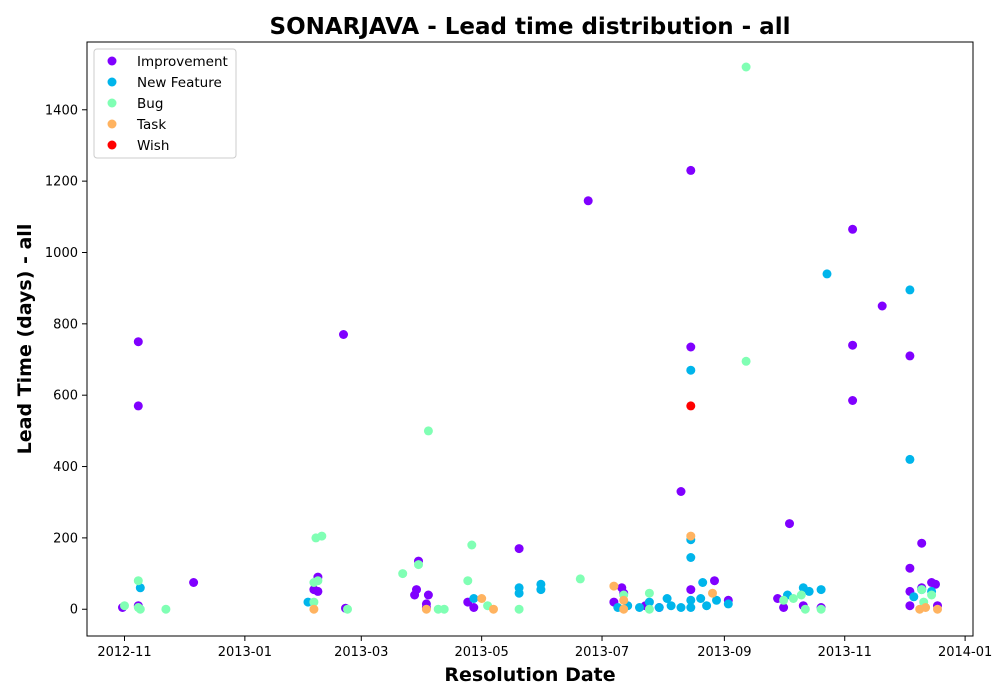  Describe the element at coordinates (691, 406) in the screenshot. I see `point-wish` at that location.